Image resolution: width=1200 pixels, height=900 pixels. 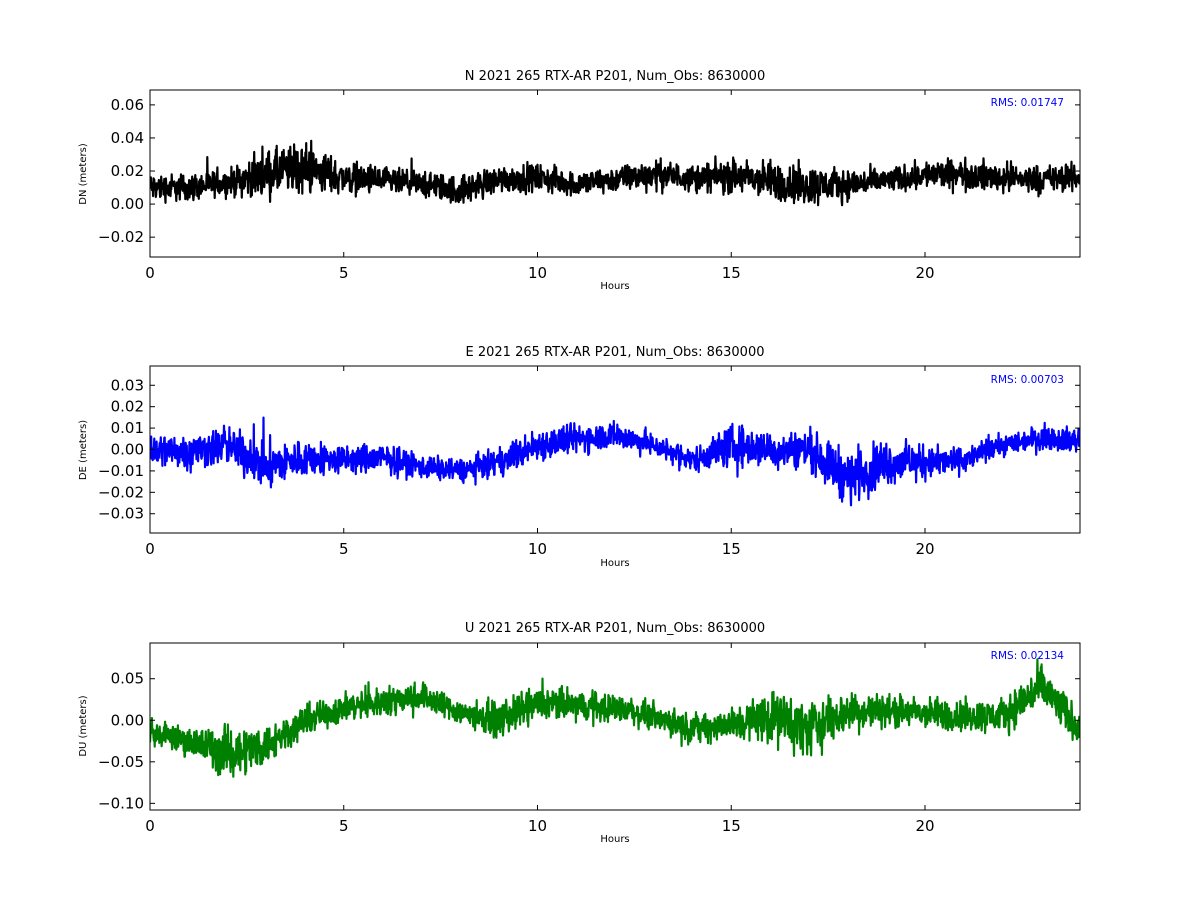 What do you see at coordinates (121, 803) in the screenshot?
I see `y-tick-label: −0.10` at bounding box center [121, 803].